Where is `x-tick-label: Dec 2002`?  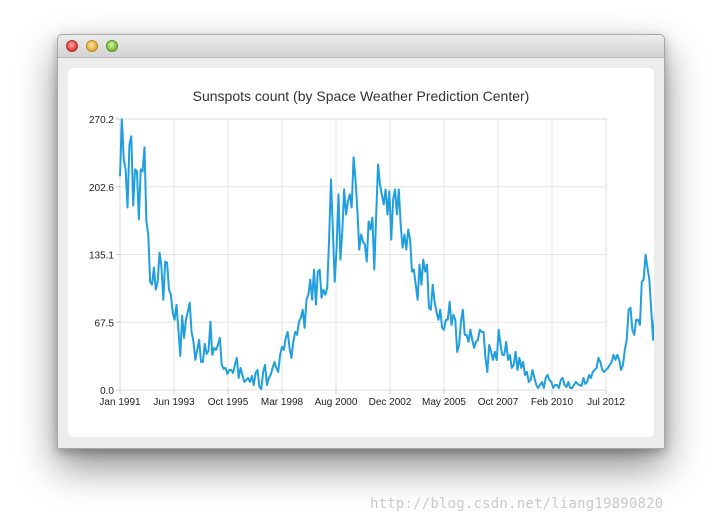 x-tick-label: Dec 2002 is located at coordinates (390, 402).